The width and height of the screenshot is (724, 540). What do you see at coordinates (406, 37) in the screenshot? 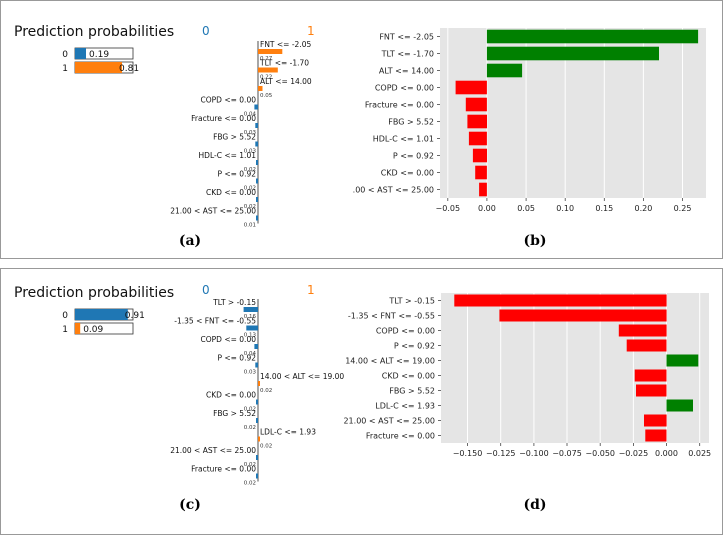
I see `b-y-tick-label: FNT <= -2.05` at bounding box center [406, 37].